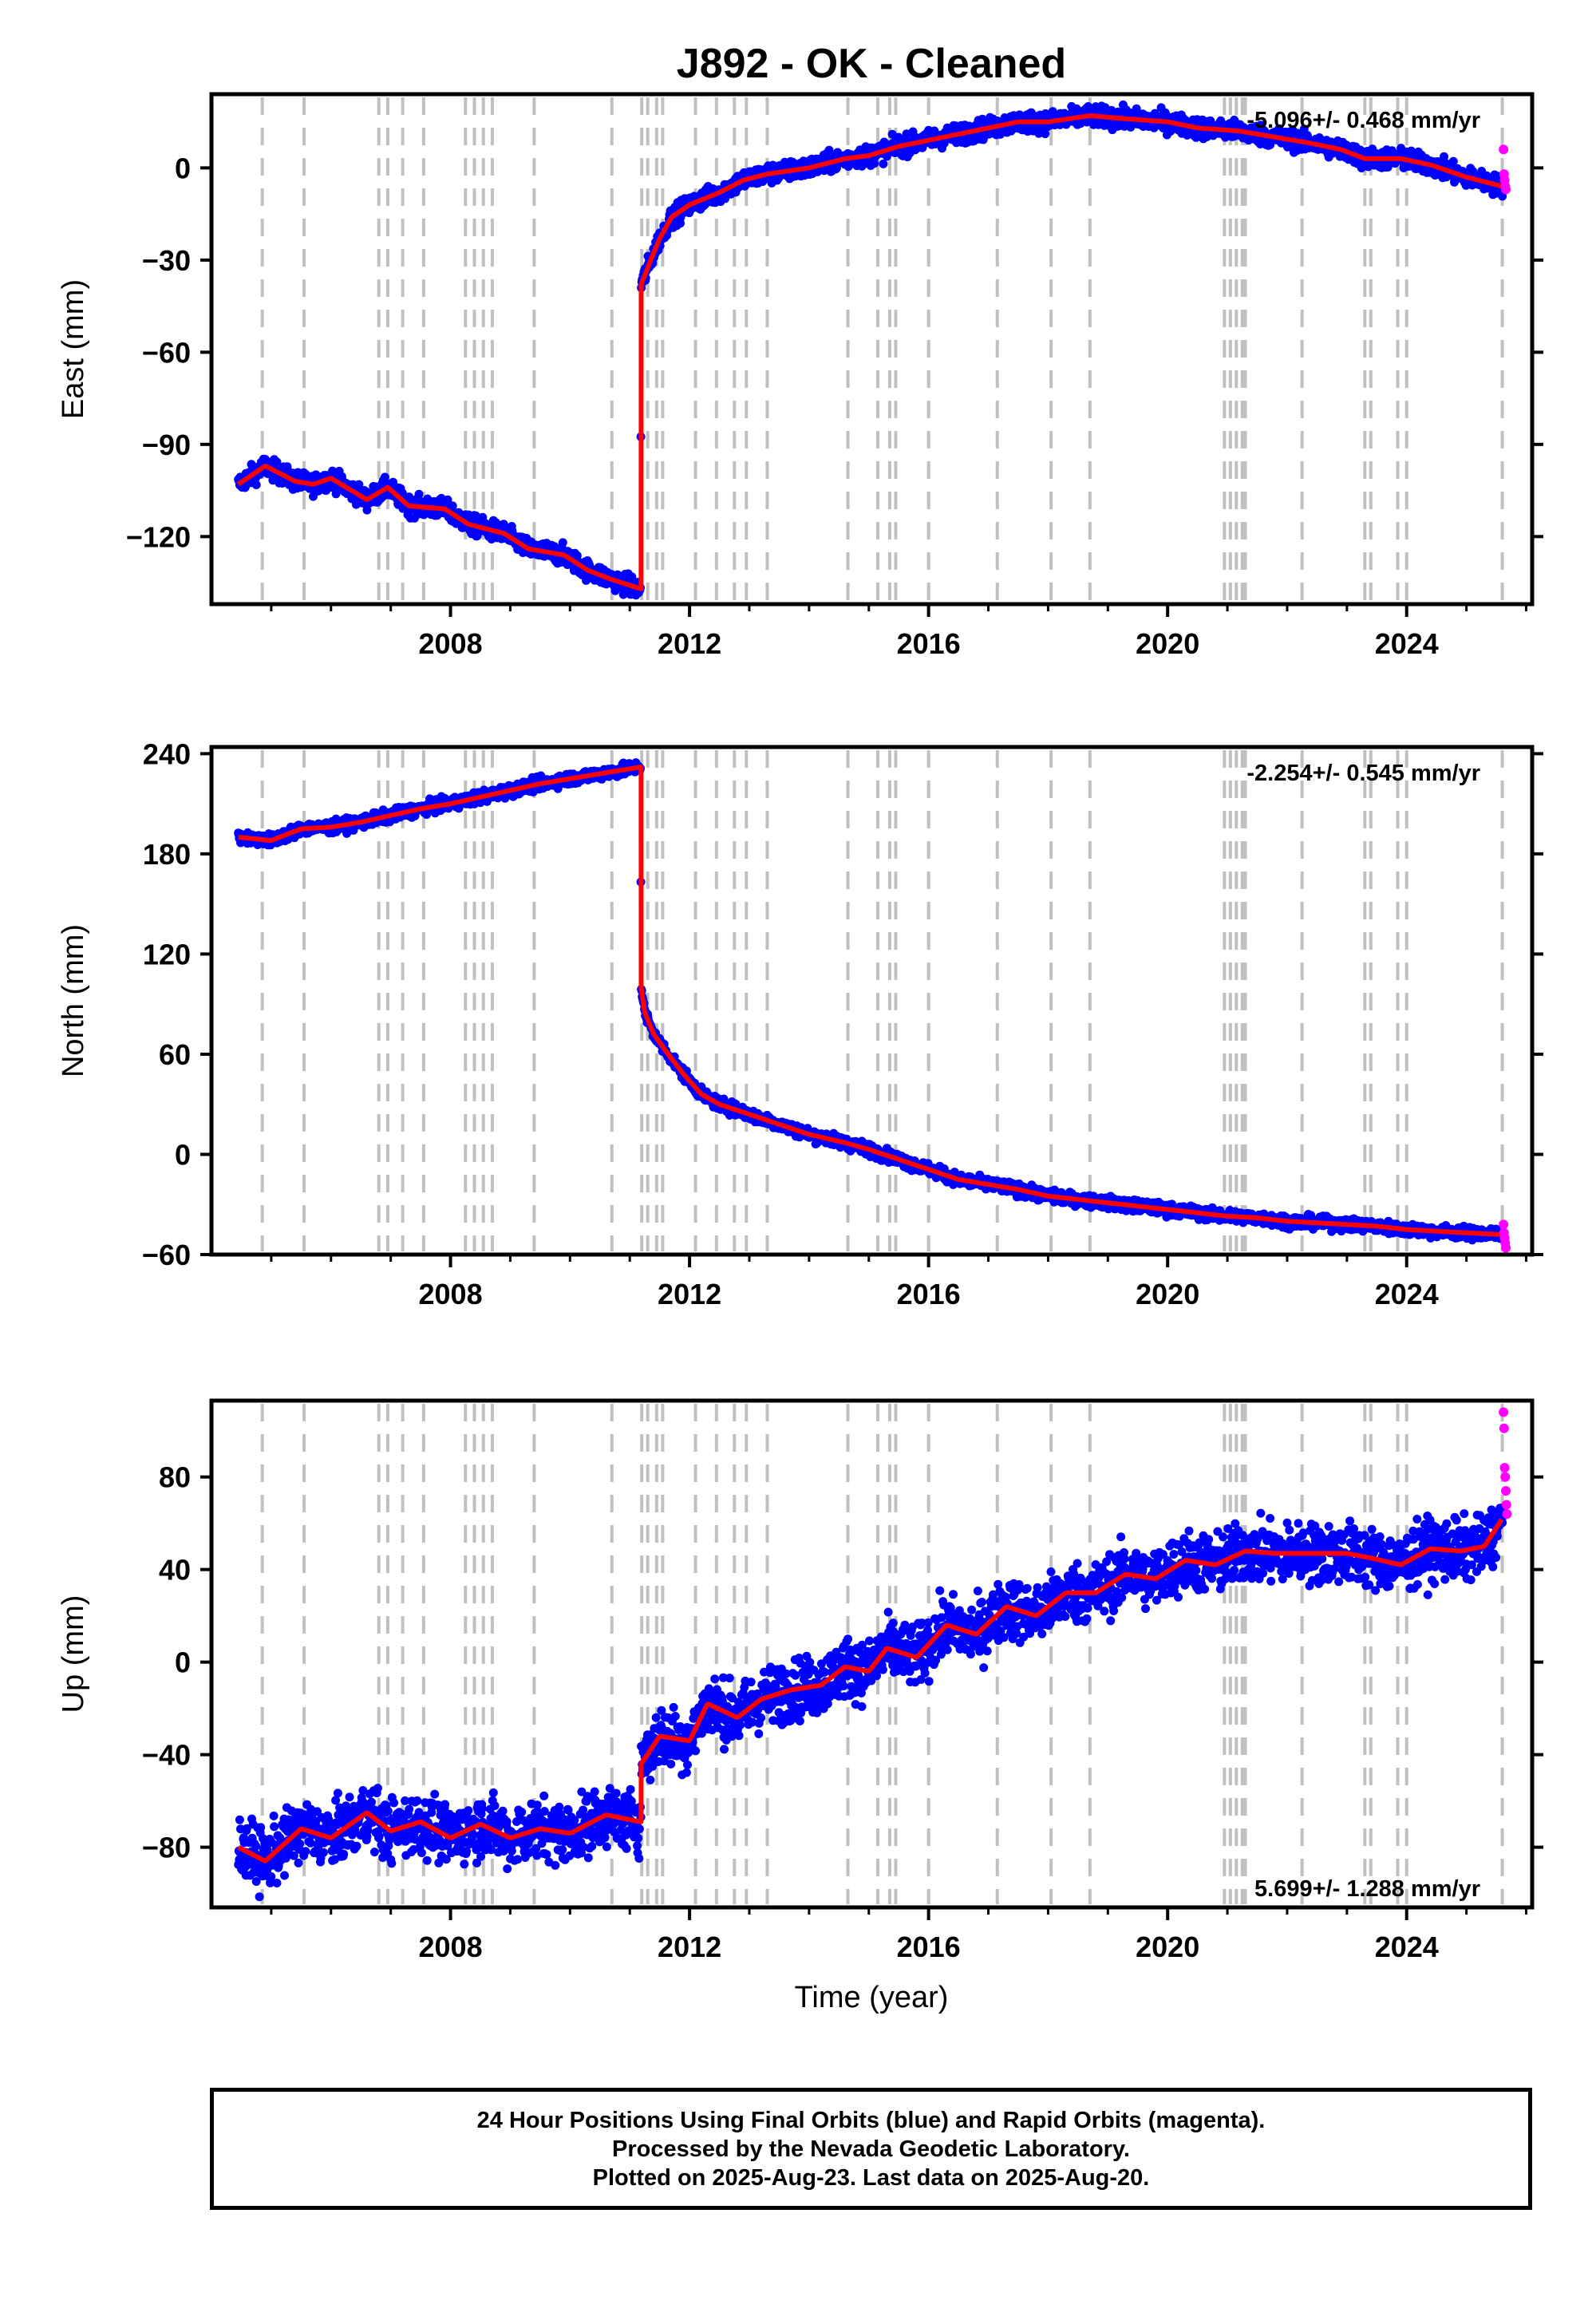  I want to click on y-tick-label: −60, so click(166, 352).